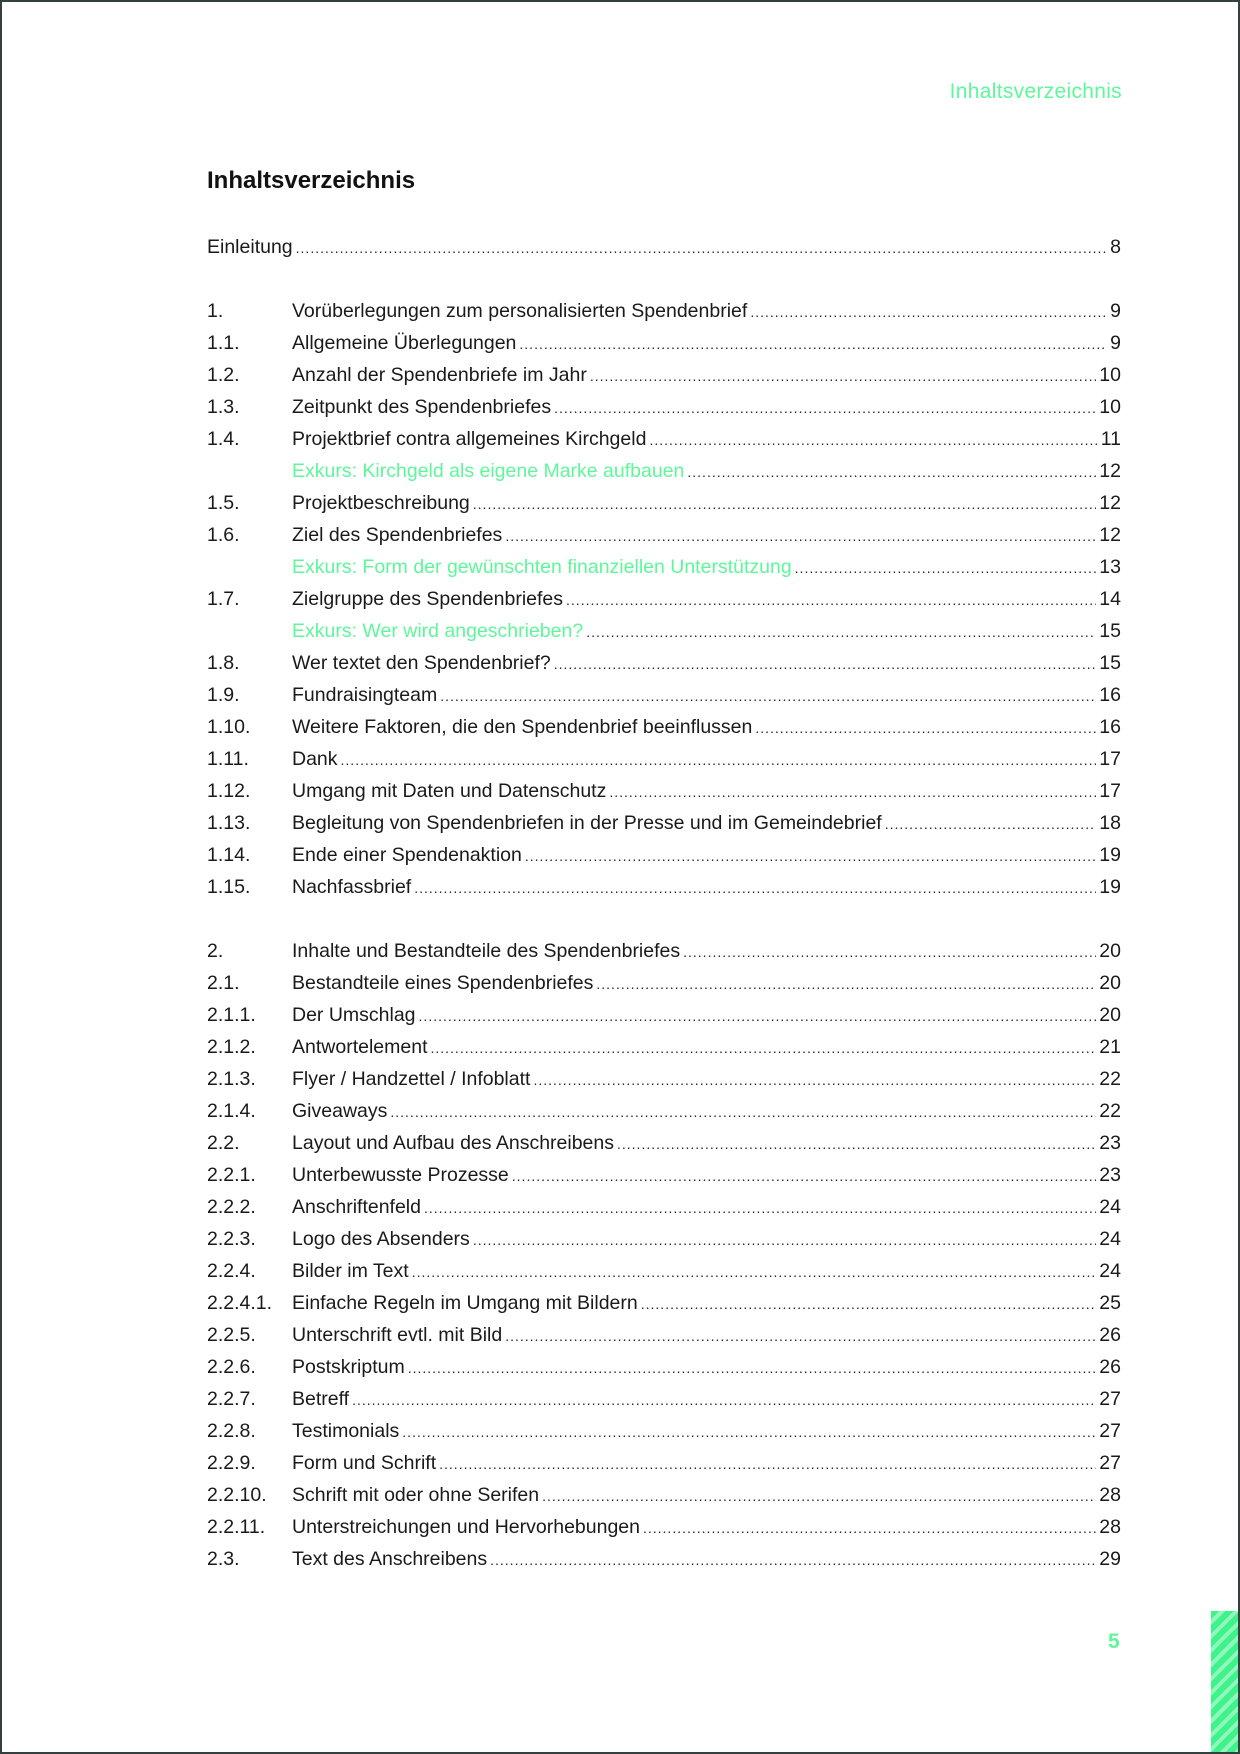 This screenshot has width=1240, height=1754. What do you see at coordinates (664, 1335) in the screenshot?
I see `toc-entry: 2.2.5. Unterschrift evtl. mit Bild 26` at bounding box center [664, 1335].